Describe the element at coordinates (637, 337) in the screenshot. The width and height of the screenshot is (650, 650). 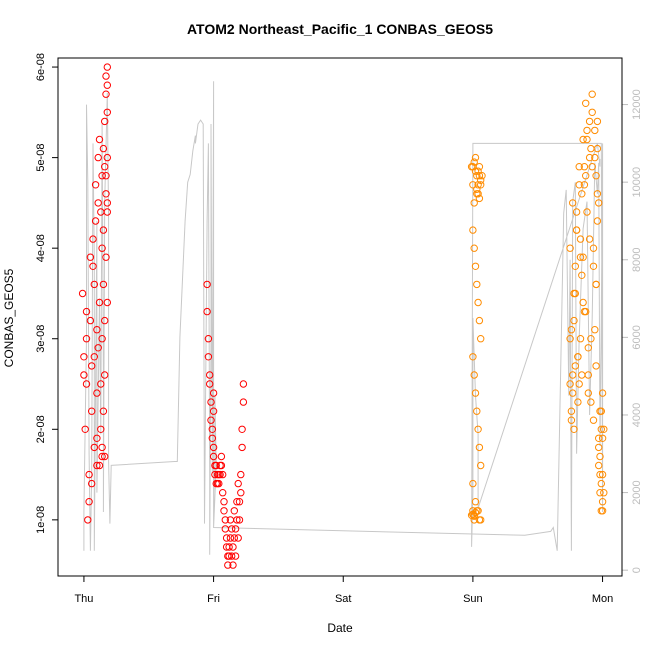
I see `y2-tick-label: 6000` at that location.